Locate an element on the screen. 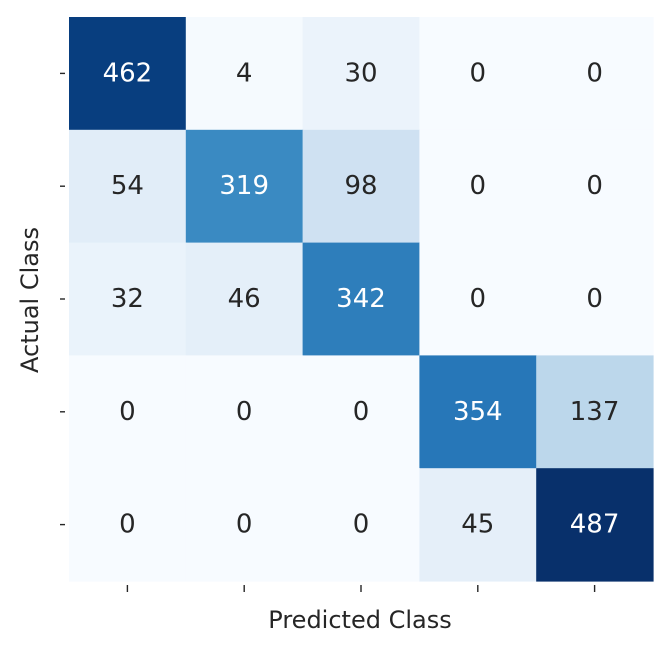  cell-value-r0-c0: 462 is located at coordinates (128, 73).